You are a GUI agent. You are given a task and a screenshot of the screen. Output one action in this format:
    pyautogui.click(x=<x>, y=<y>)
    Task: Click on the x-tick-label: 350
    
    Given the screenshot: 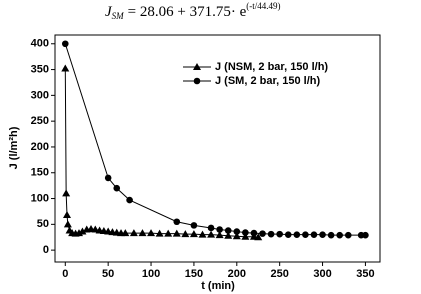 What is the action you would take?
    pyautogui.click(x=365, y=274)
    